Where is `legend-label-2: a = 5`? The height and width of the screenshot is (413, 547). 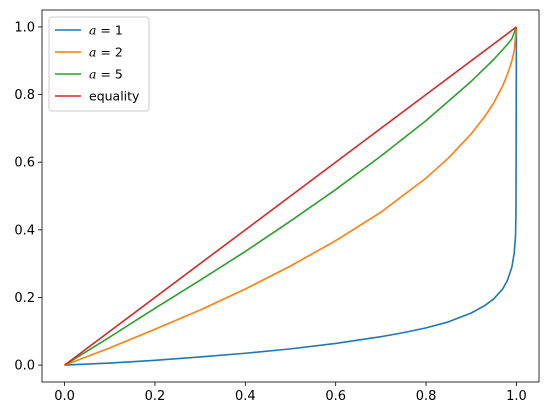
legend-label-2: a = 5 is located at coordinates (106, 74).